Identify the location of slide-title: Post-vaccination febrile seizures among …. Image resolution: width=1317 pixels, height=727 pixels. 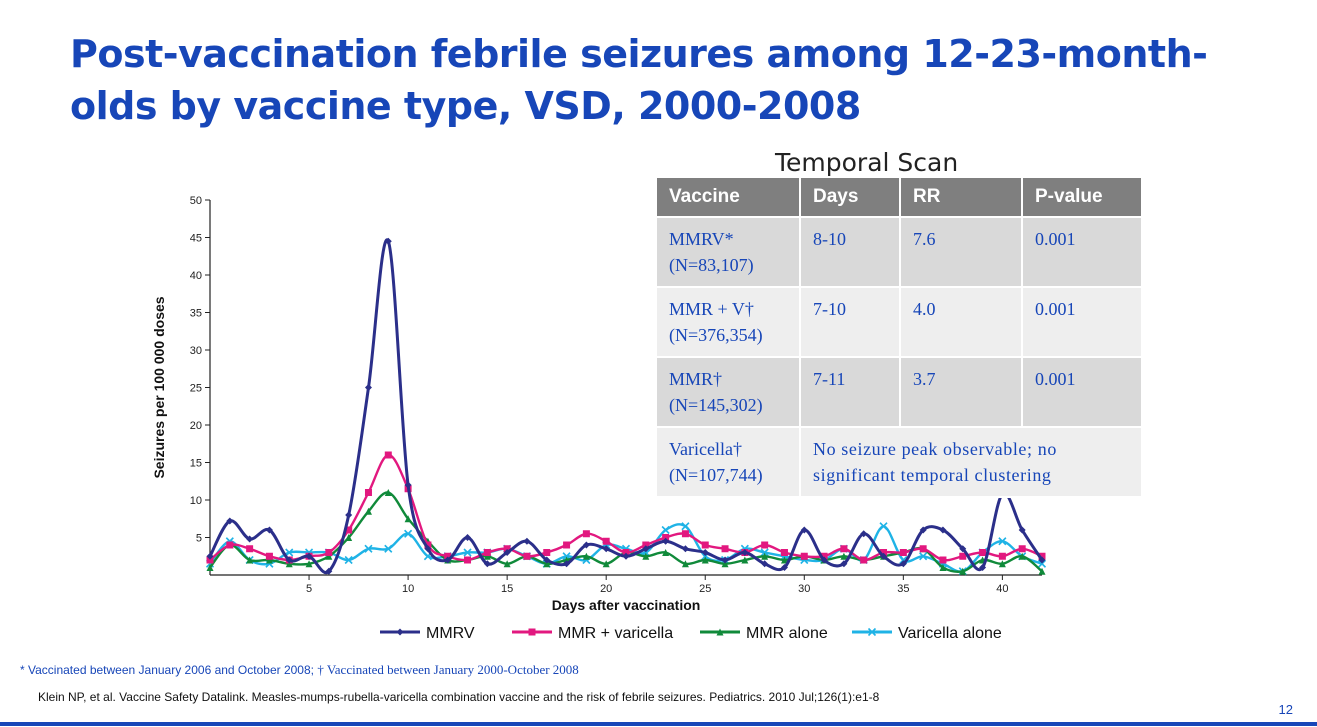
(639, 80).